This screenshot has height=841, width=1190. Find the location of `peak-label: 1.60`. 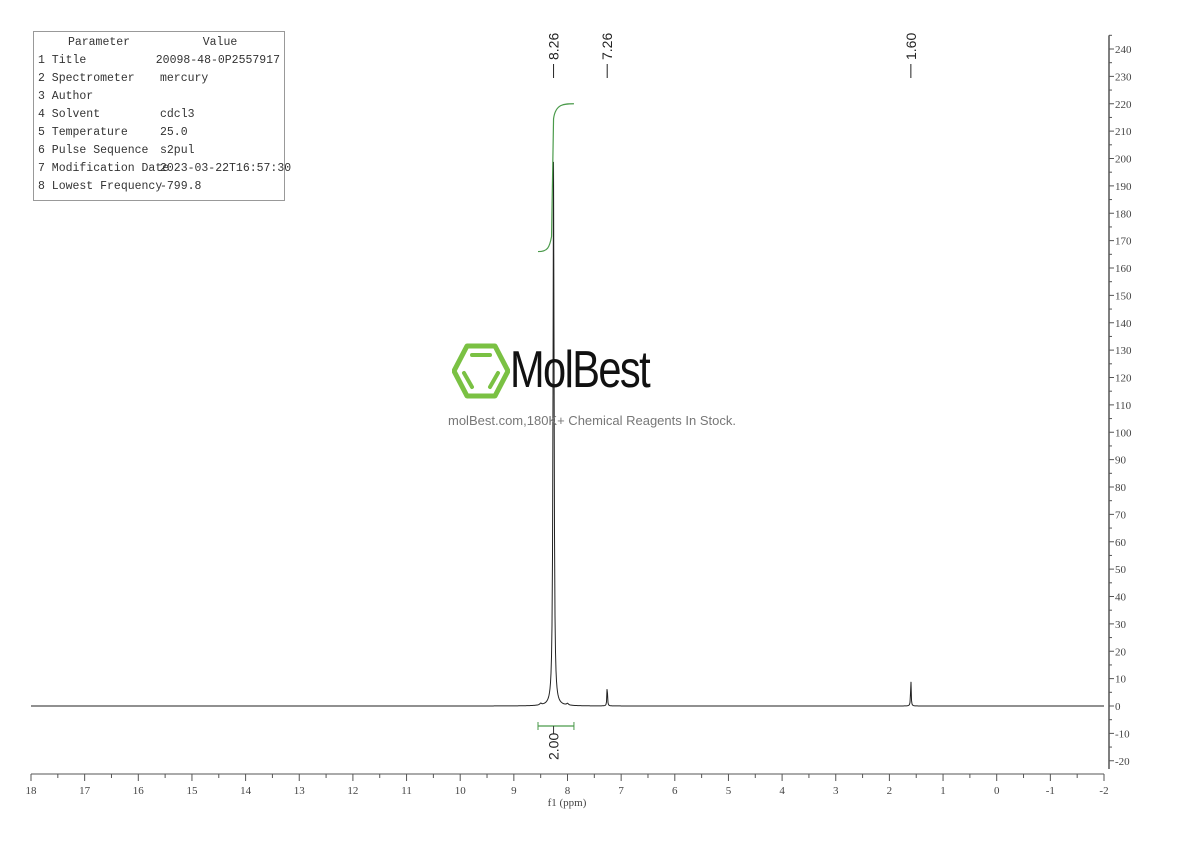

peak-label: 1.60 is located at coordinates (911, 46).